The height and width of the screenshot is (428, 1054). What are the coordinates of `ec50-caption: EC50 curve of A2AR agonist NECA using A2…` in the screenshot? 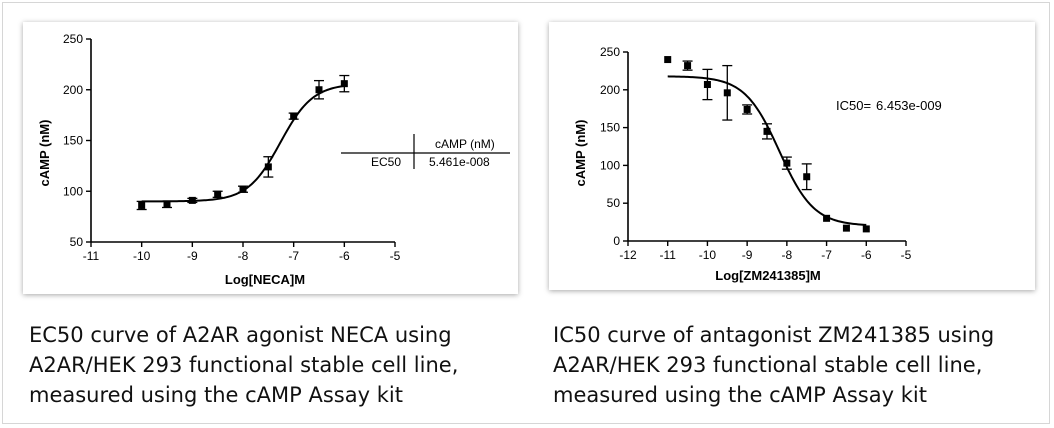 It's located at (244, 365).